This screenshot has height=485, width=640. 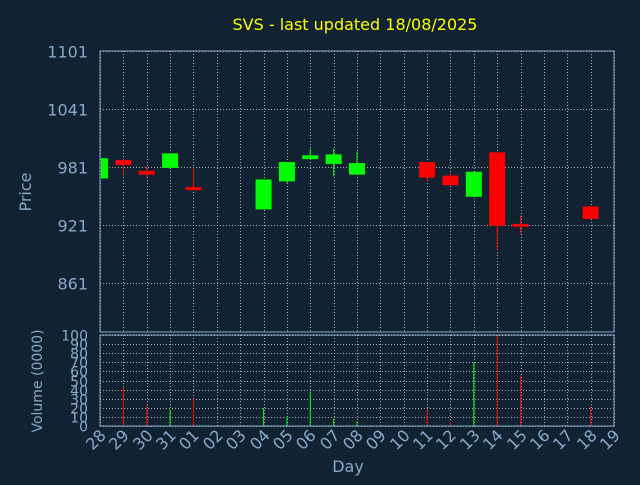 What do you see at coordinates (72, 168) in the screenshot?
I see `price-tick-label: 981` at bounding box center [72, 168].